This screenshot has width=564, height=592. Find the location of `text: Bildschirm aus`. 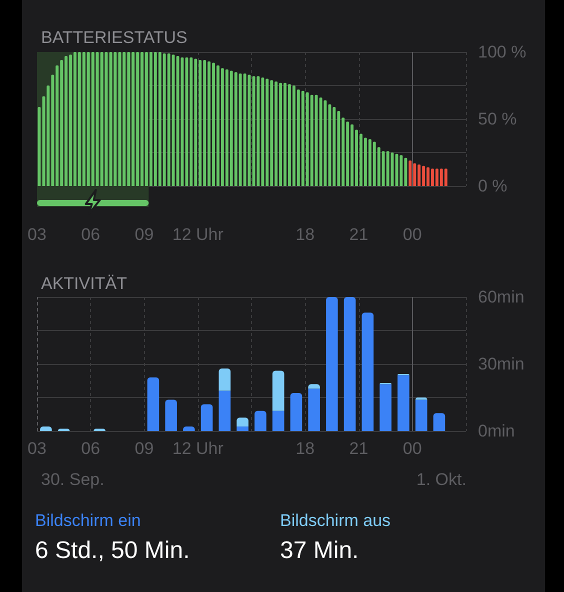

text: Bildschirm aus is located at coordinates (335, 521).